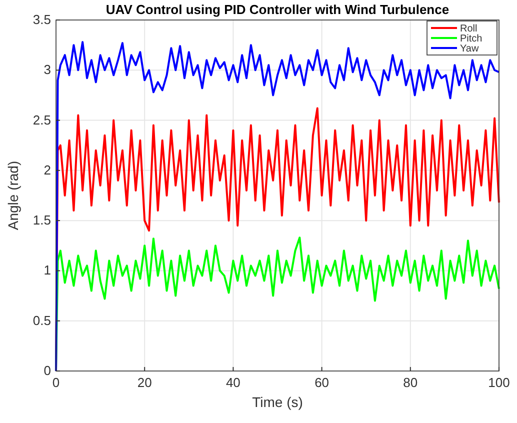 This screenshot has width=517, height=423. I want to click on legend-label: Yaw, so click(470, 49).